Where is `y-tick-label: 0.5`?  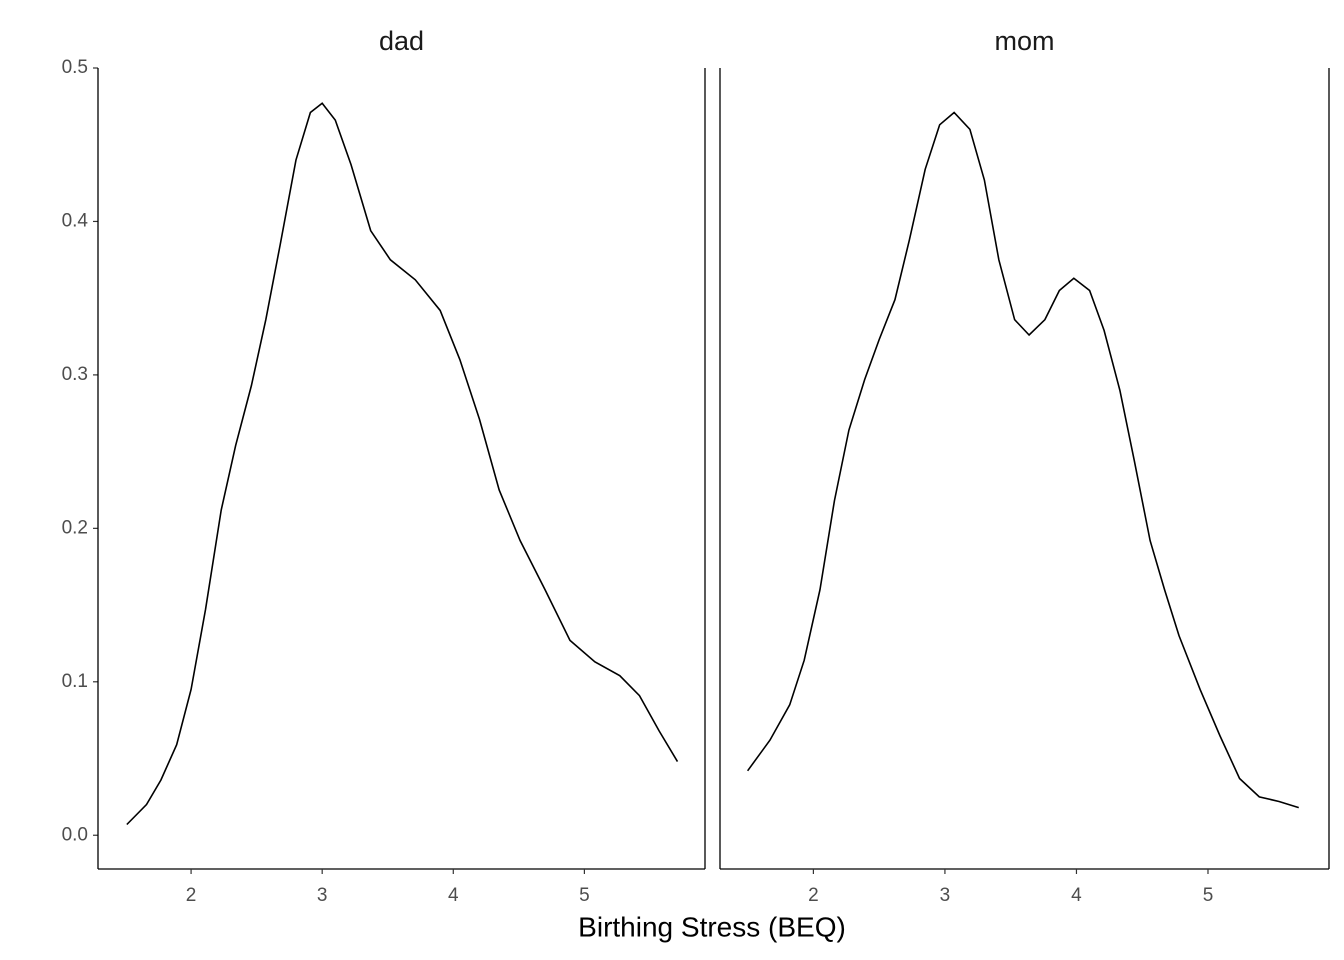
y-tick-label: 0.5 is located at coordinates (75, 67).